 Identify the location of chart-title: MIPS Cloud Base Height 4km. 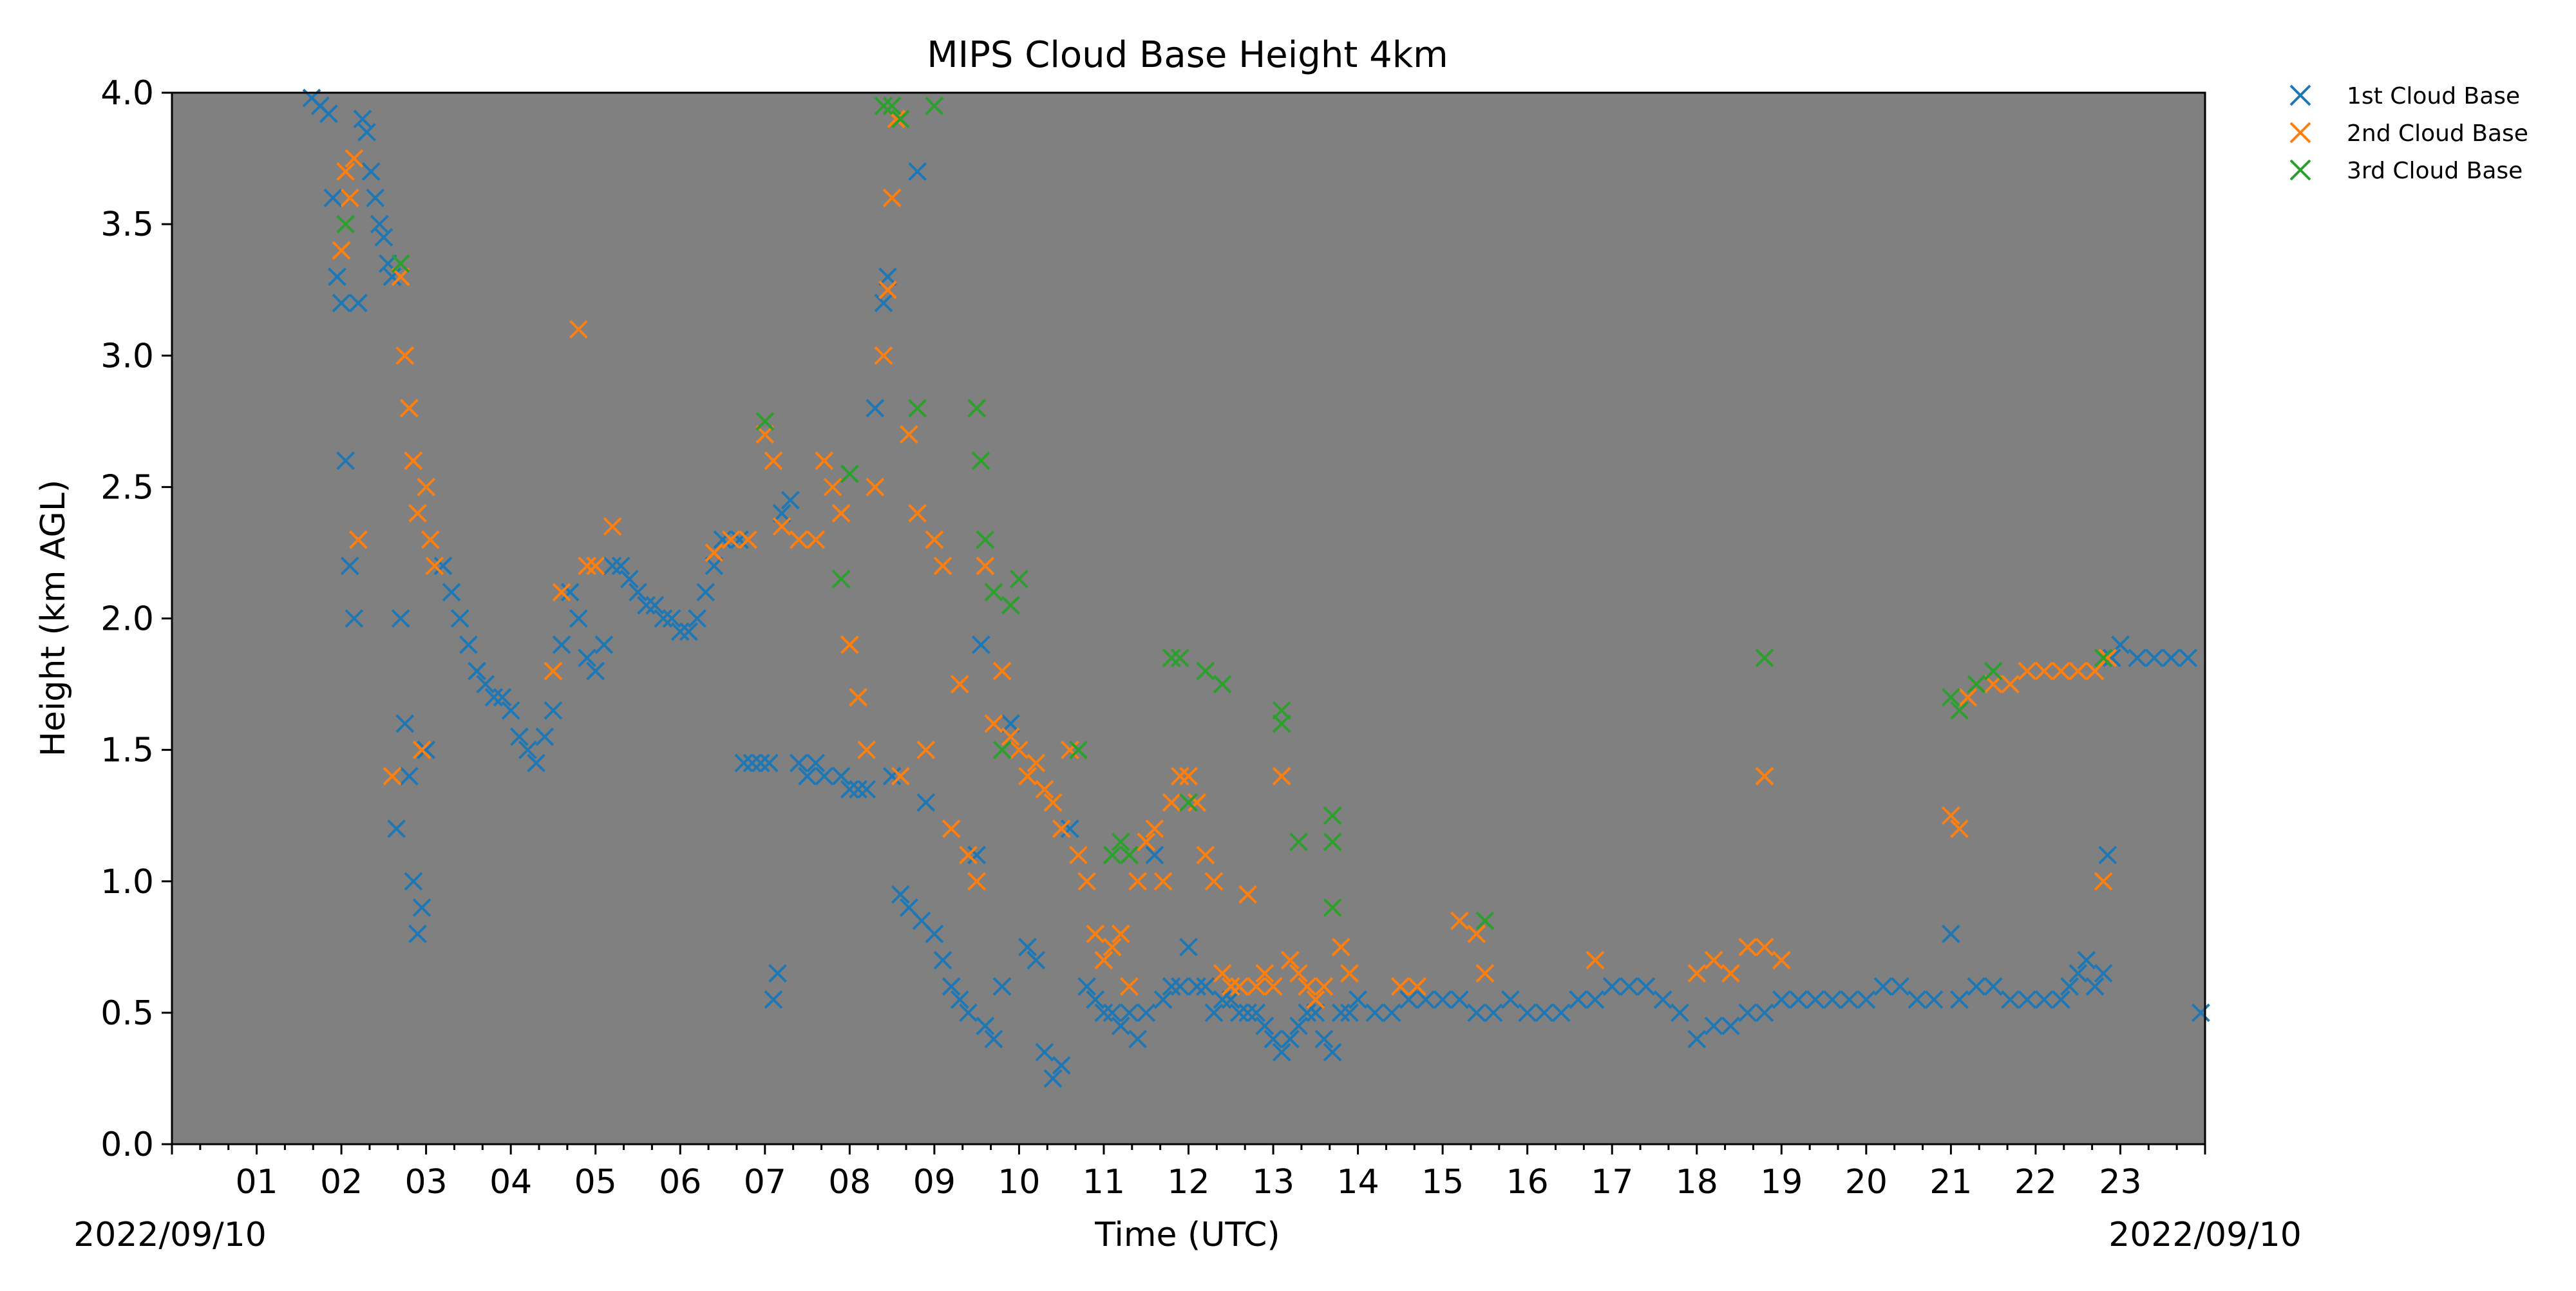
(1188, 55).